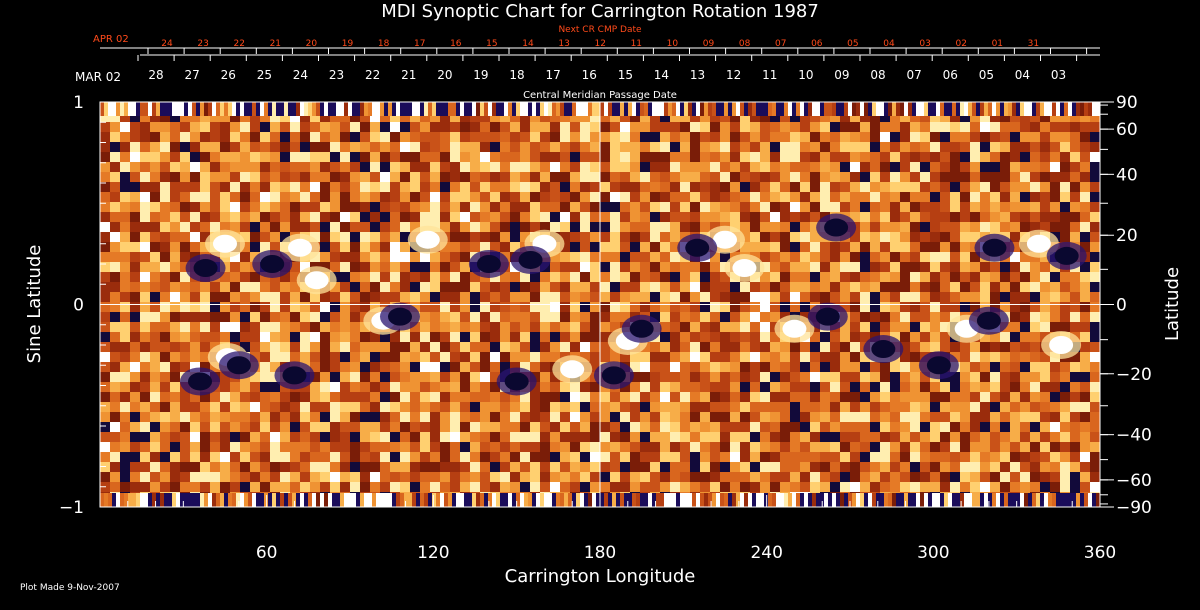 The height and width of the screenshot is (610, 1200). What do you see at coordinates (267, 553) in the screenshot?
I see `x-tick-label-60: 60` at bounding box center [267, 553].